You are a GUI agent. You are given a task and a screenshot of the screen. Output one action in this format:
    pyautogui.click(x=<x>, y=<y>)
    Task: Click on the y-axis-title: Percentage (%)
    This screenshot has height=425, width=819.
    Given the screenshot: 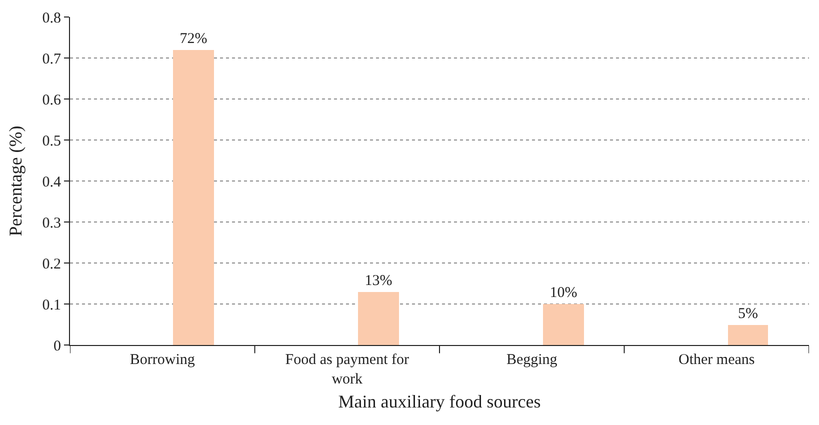 What is the action you would take?
    pyautogui.click(x=15, y=181)
    